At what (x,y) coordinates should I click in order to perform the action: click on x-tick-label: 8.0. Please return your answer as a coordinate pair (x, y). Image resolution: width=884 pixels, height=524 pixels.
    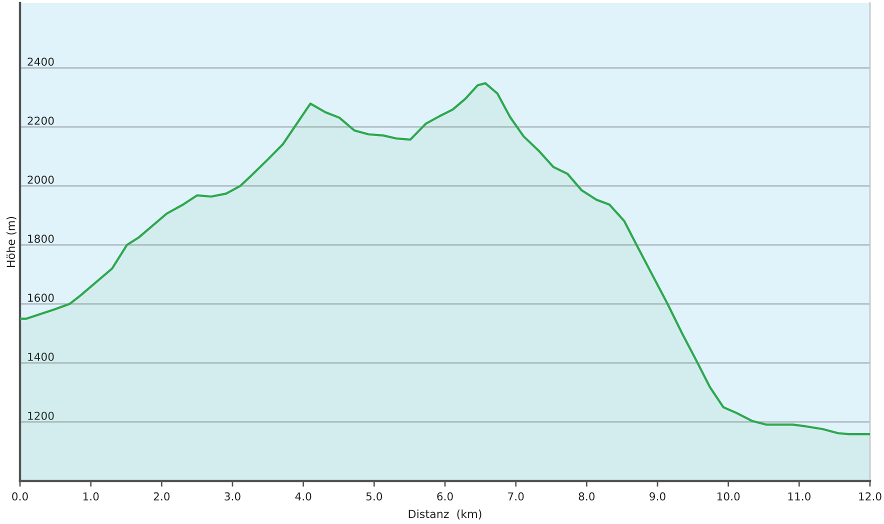
    Looking at the image, I should click on (586, 496).